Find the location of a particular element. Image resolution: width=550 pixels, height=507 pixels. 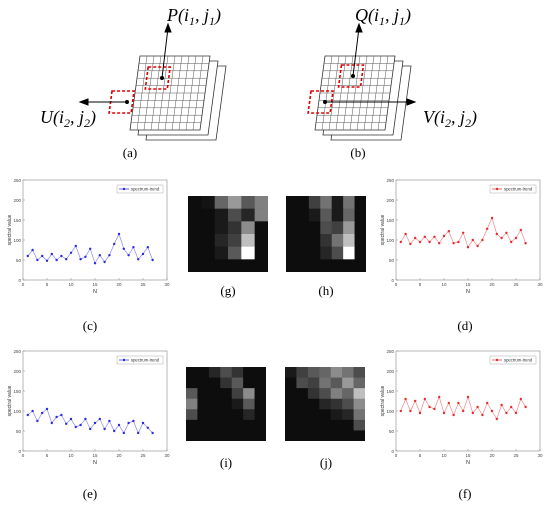

heatmap-h is located at coordinates (326, 234).